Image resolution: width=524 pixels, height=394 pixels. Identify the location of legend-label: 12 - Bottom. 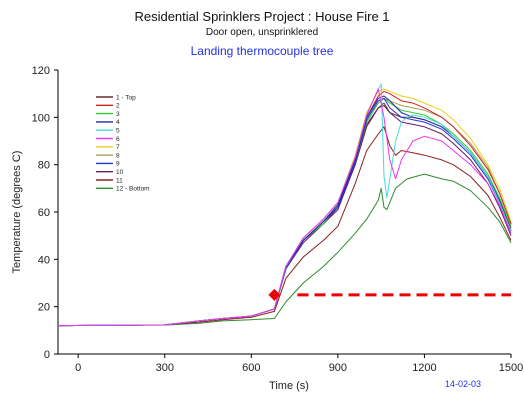
(133, 189).